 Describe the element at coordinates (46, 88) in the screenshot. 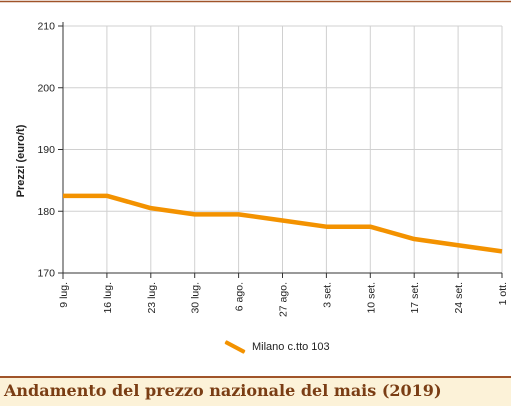

I see `y-tick-label: 200` at that location.